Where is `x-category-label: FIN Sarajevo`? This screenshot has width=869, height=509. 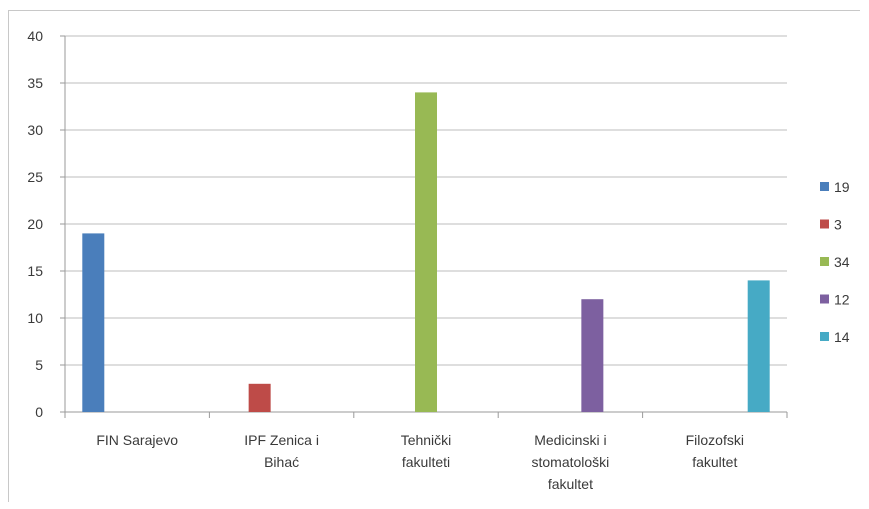
x-category-label: FIN Sarajevo is located at coordinates (137, 440).